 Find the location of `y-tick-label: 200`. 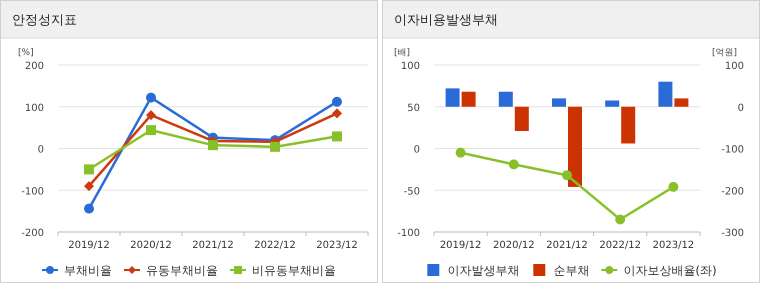

y-tick-label: 200 is located at coordinates (34, 66).